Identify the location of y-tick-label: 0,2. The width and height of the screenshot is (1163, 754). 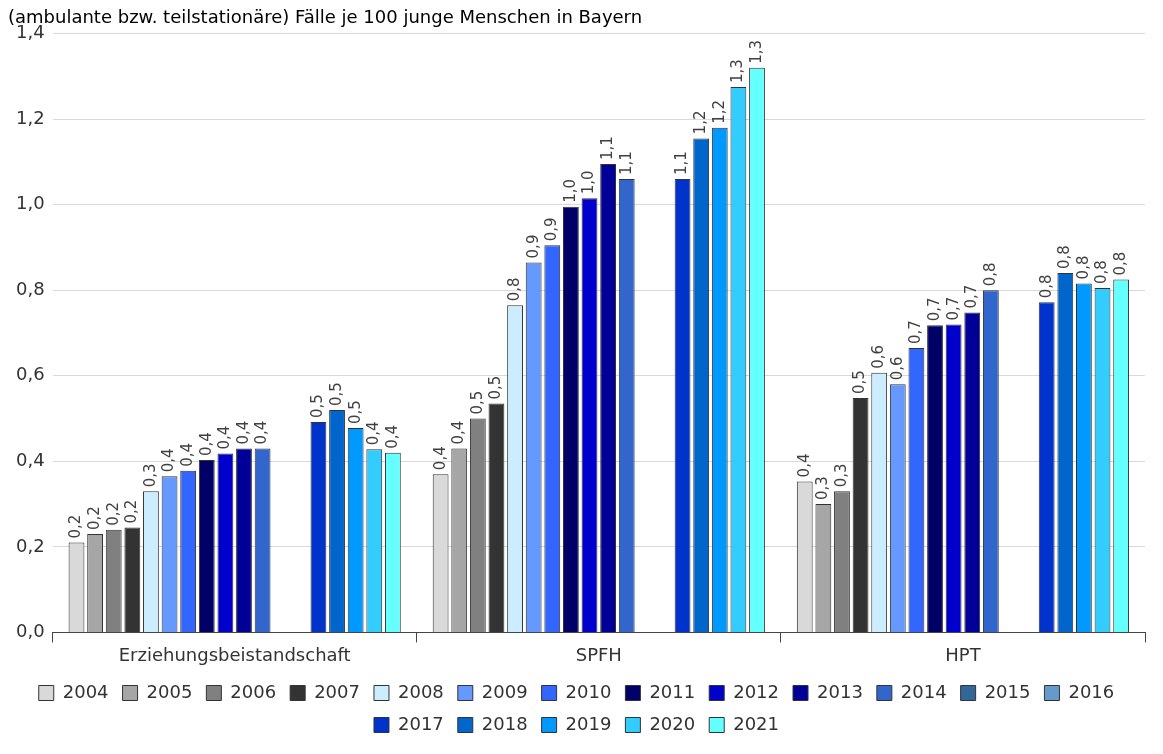
(30, 545).